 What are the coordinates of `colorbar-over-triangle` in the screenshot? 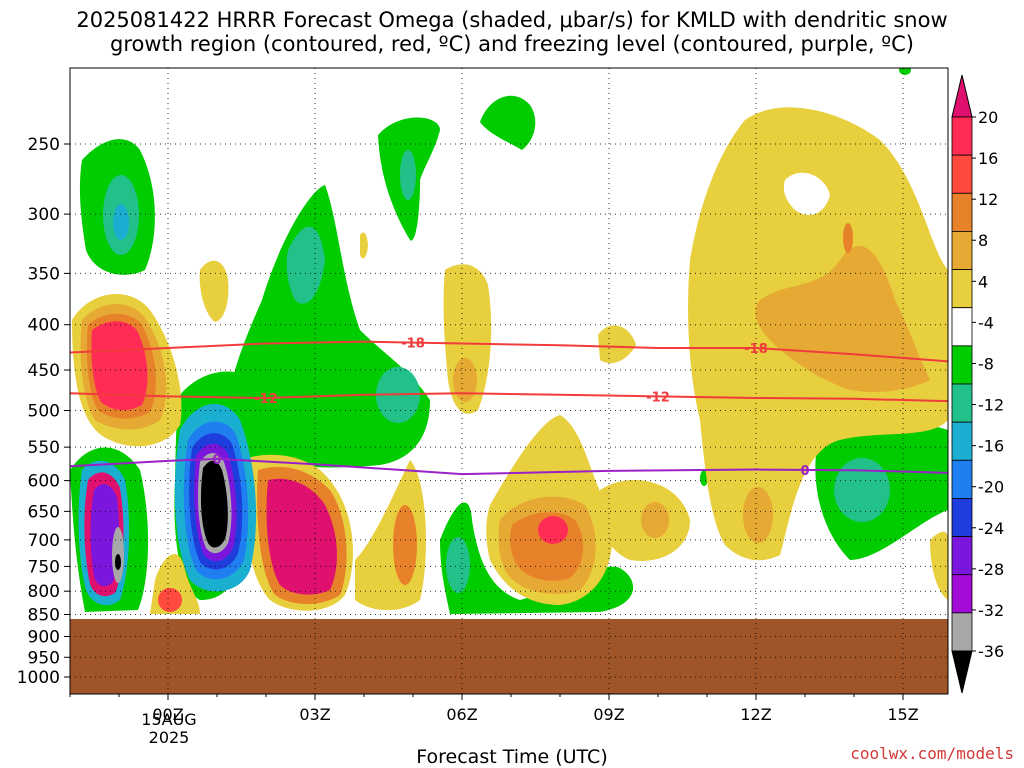 It's located at (962, 96).